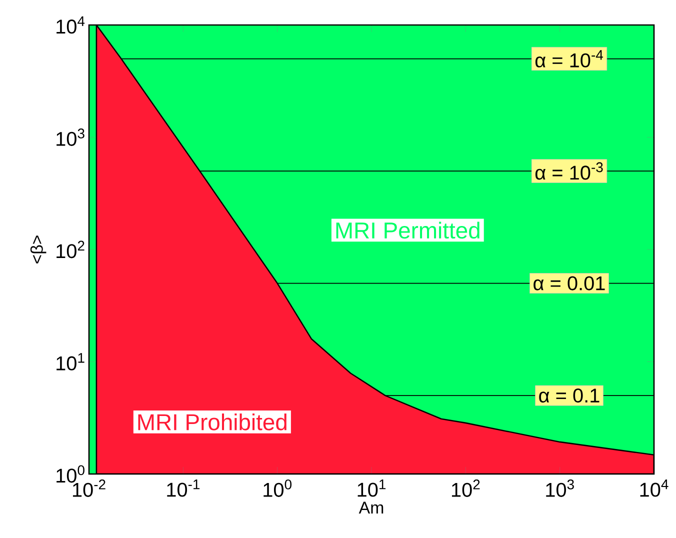 This screenshot has width=676, height=538. Describe the element at coordinates (70, 249) in the screenshot. I see `y-tick-label: 10$^{2}$` at that location.